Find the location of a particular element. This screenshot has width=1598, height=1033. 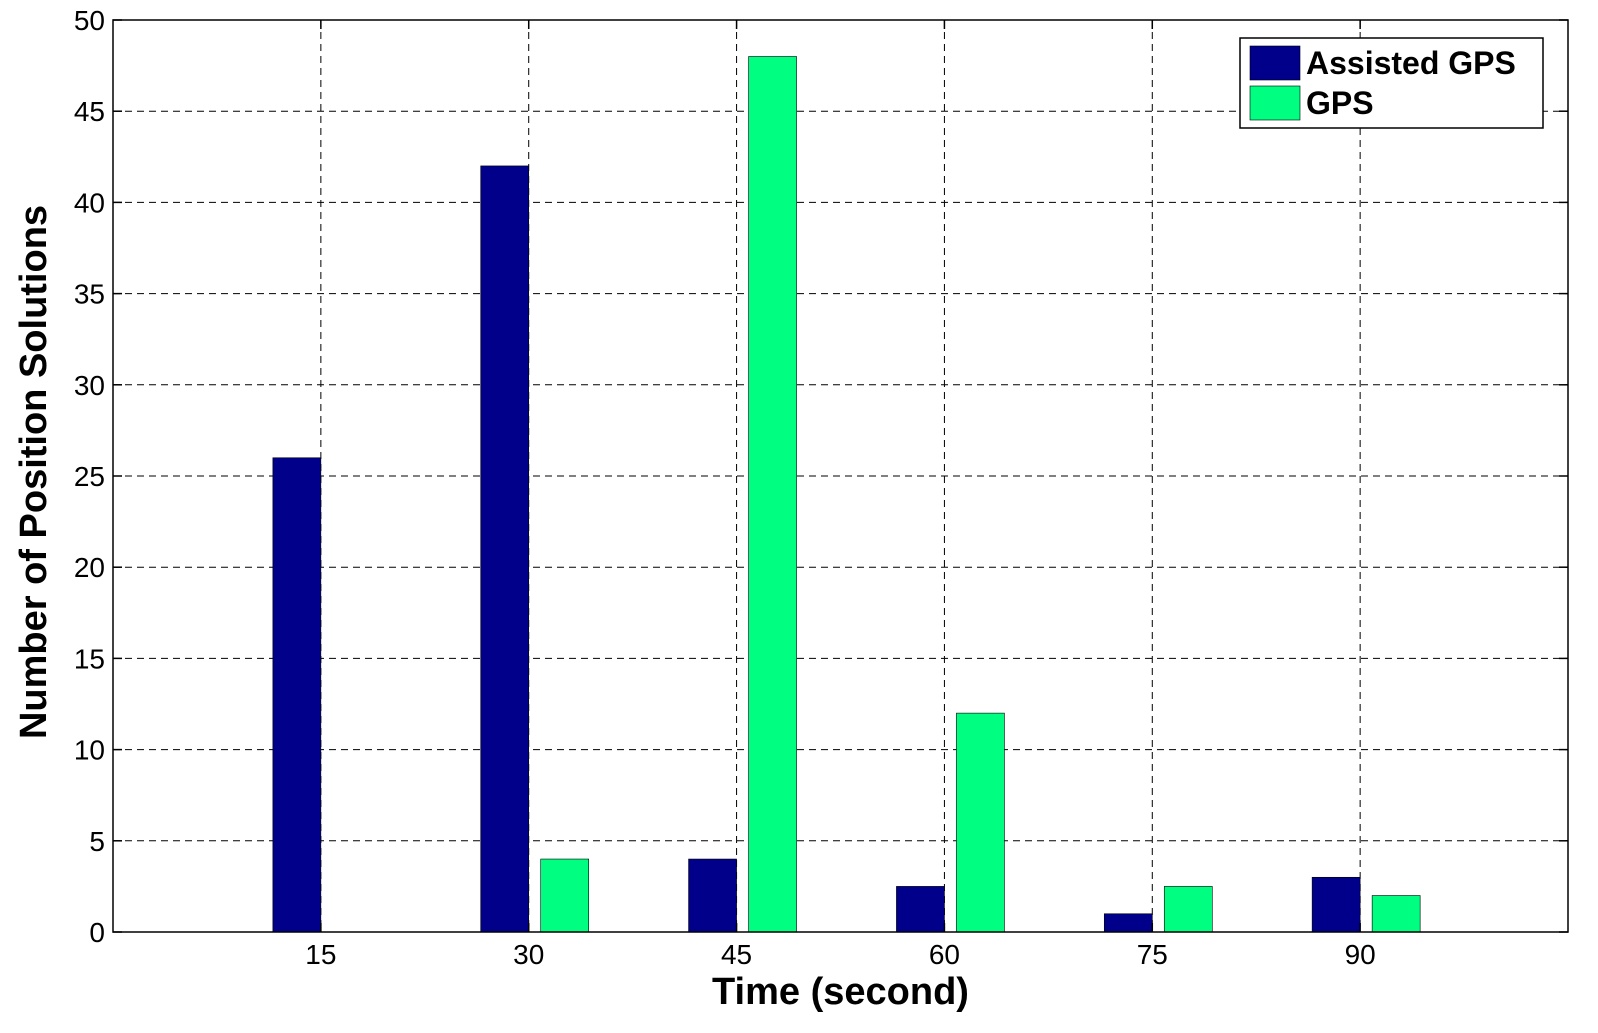

y-tick-label: 15 is located at coordinates (89, 658).